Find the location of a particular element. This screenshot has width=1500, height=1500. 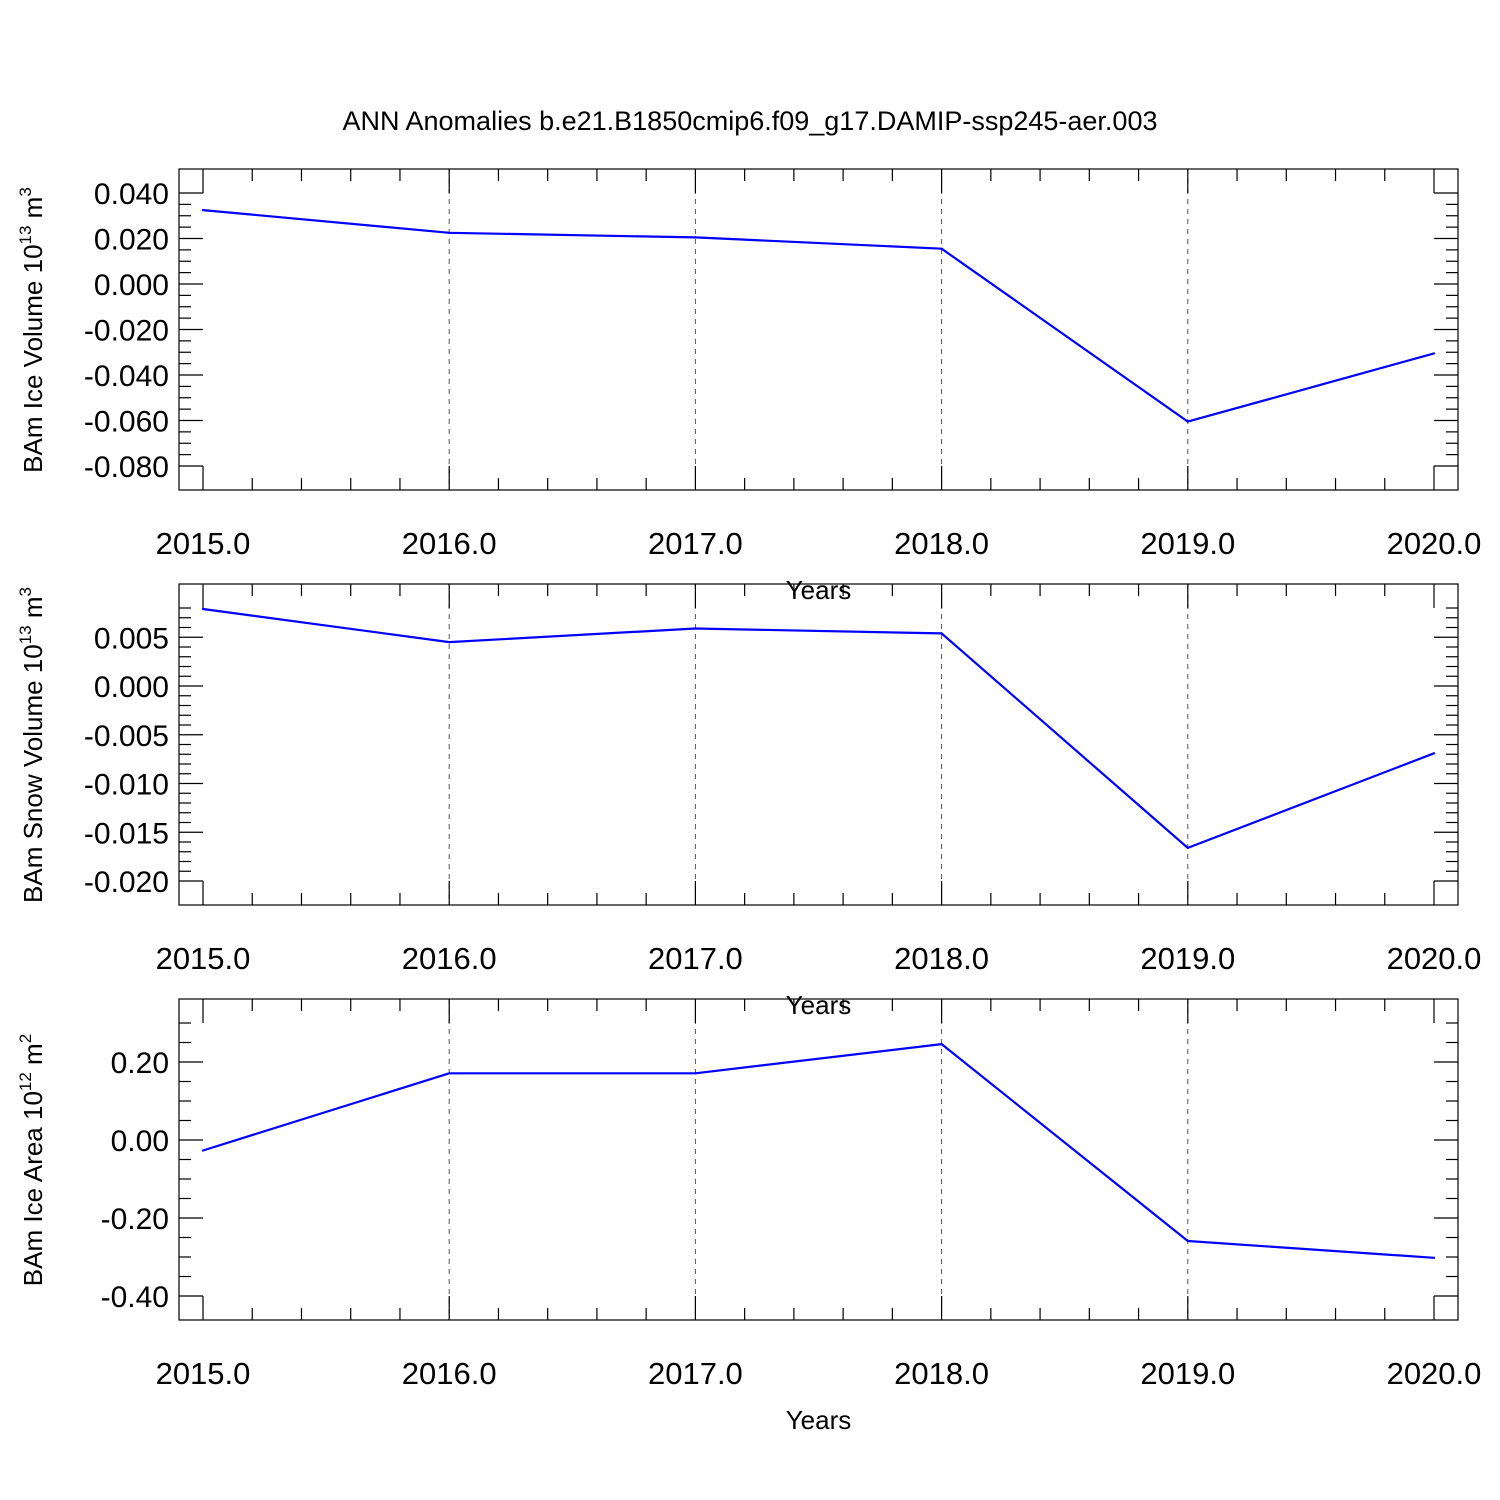

y-axis-title-text: BAm Snow Volume 10 is located at coordinates (33, 773).